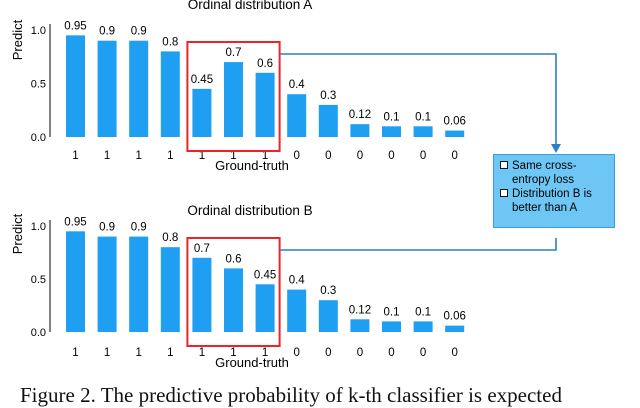 This screenshot has width=640, height=408. What do you see at coordinates (328, 291) in the screenshot?
I see `chart-b-value-label: 0.3` at bounding box center [328, 291].